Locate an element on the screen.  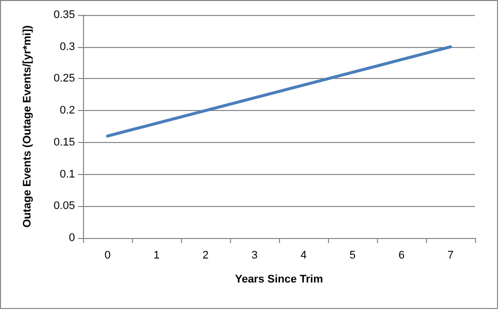
x-tick-label: 5 is located at coordinates (352, 256).